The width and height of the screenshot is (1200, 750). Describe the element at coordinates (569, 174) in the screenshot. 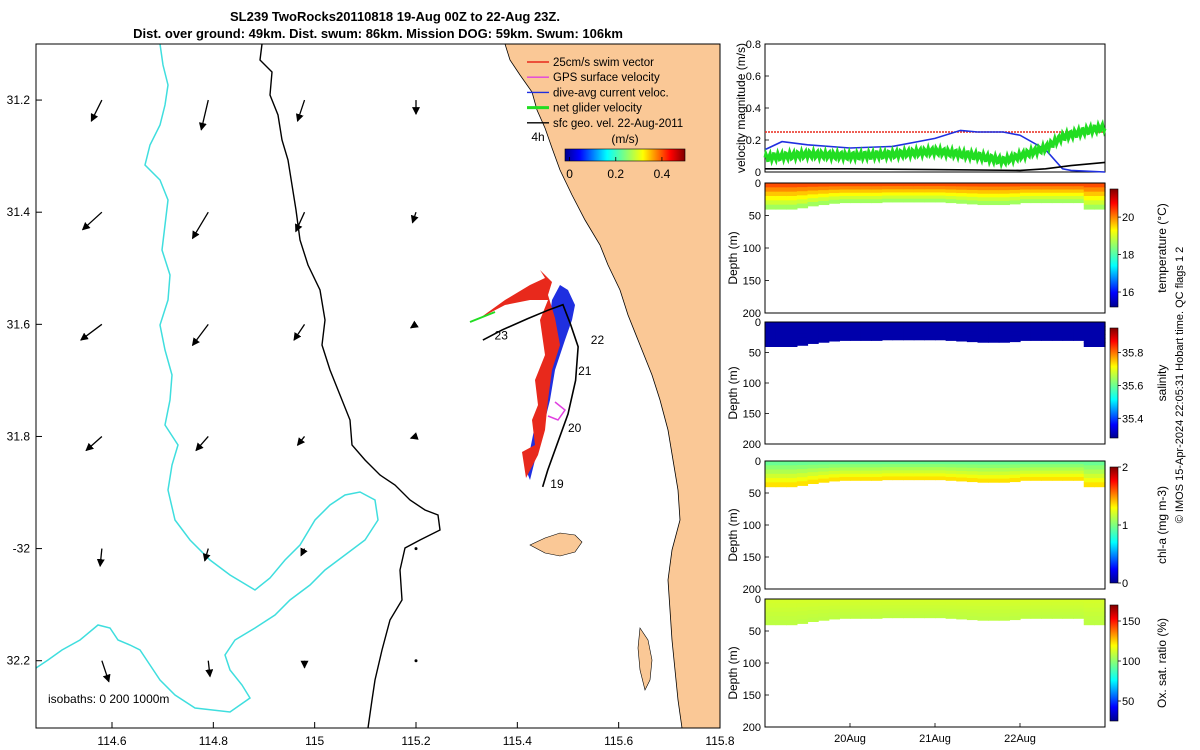

I see `colorbar-tick-label: 0` at that location.